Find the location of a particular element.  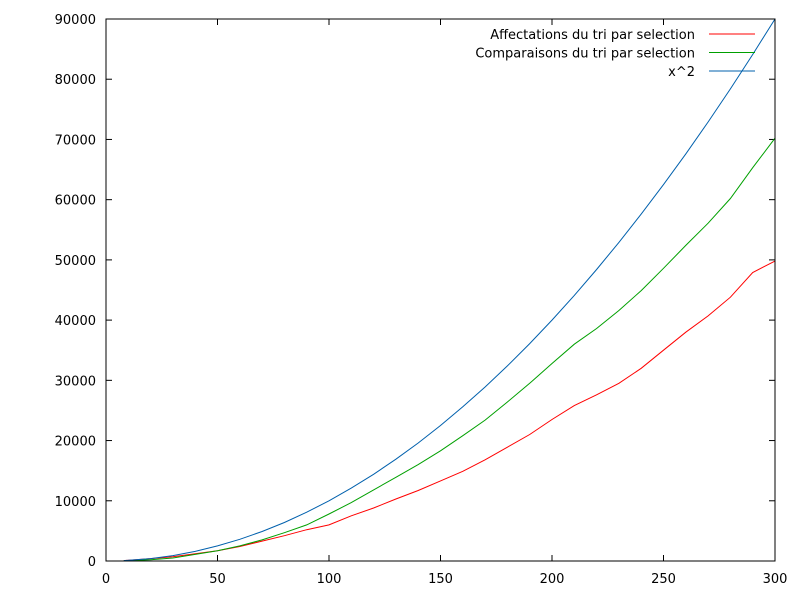

x-tick-label: 150 is located at coordinates (440, 579).